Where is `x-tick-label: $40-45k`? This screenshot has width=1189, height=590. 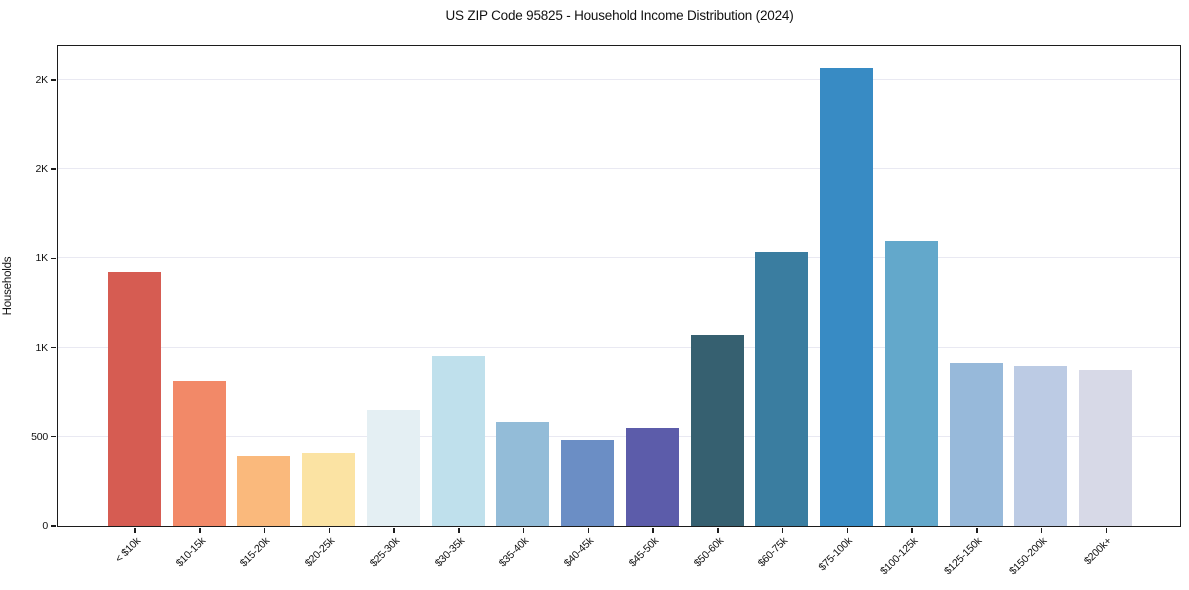 x-tick-label: $40-45k is located at coordinates (579, 552).